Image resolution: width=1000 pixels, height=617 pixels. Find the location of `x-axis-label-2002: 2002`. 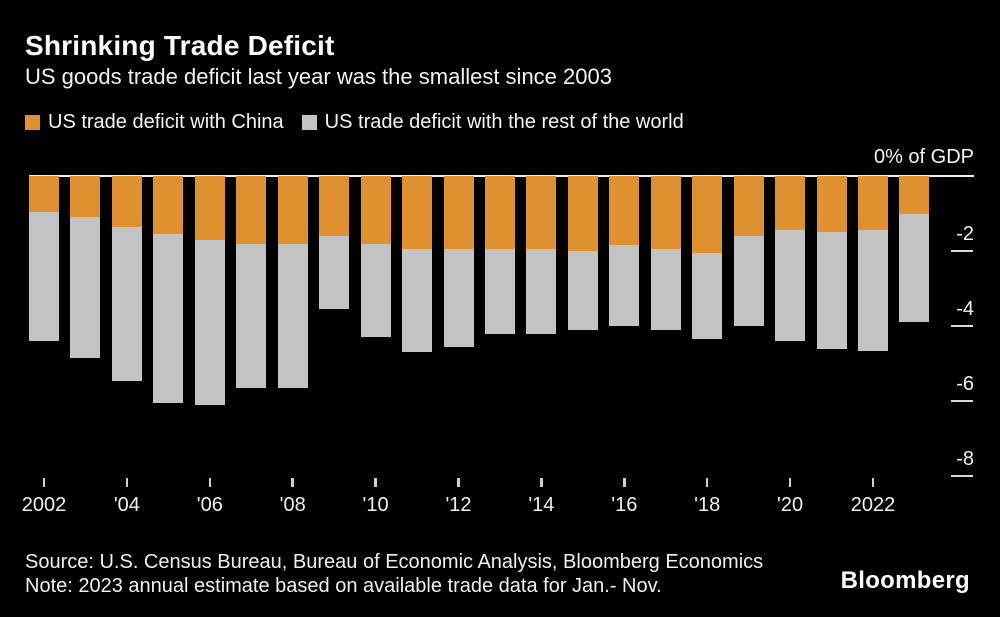

x-axis-label-2002: 2002 is located at coordinates (44, 505).